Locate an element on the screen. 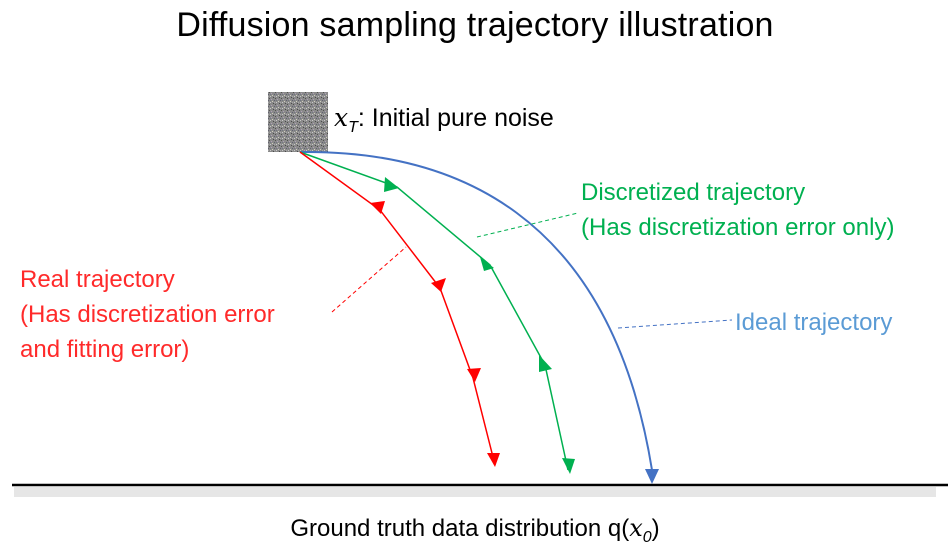 This screenshot has height=554, width=950. noise-image is located at coordinates (298, 122).